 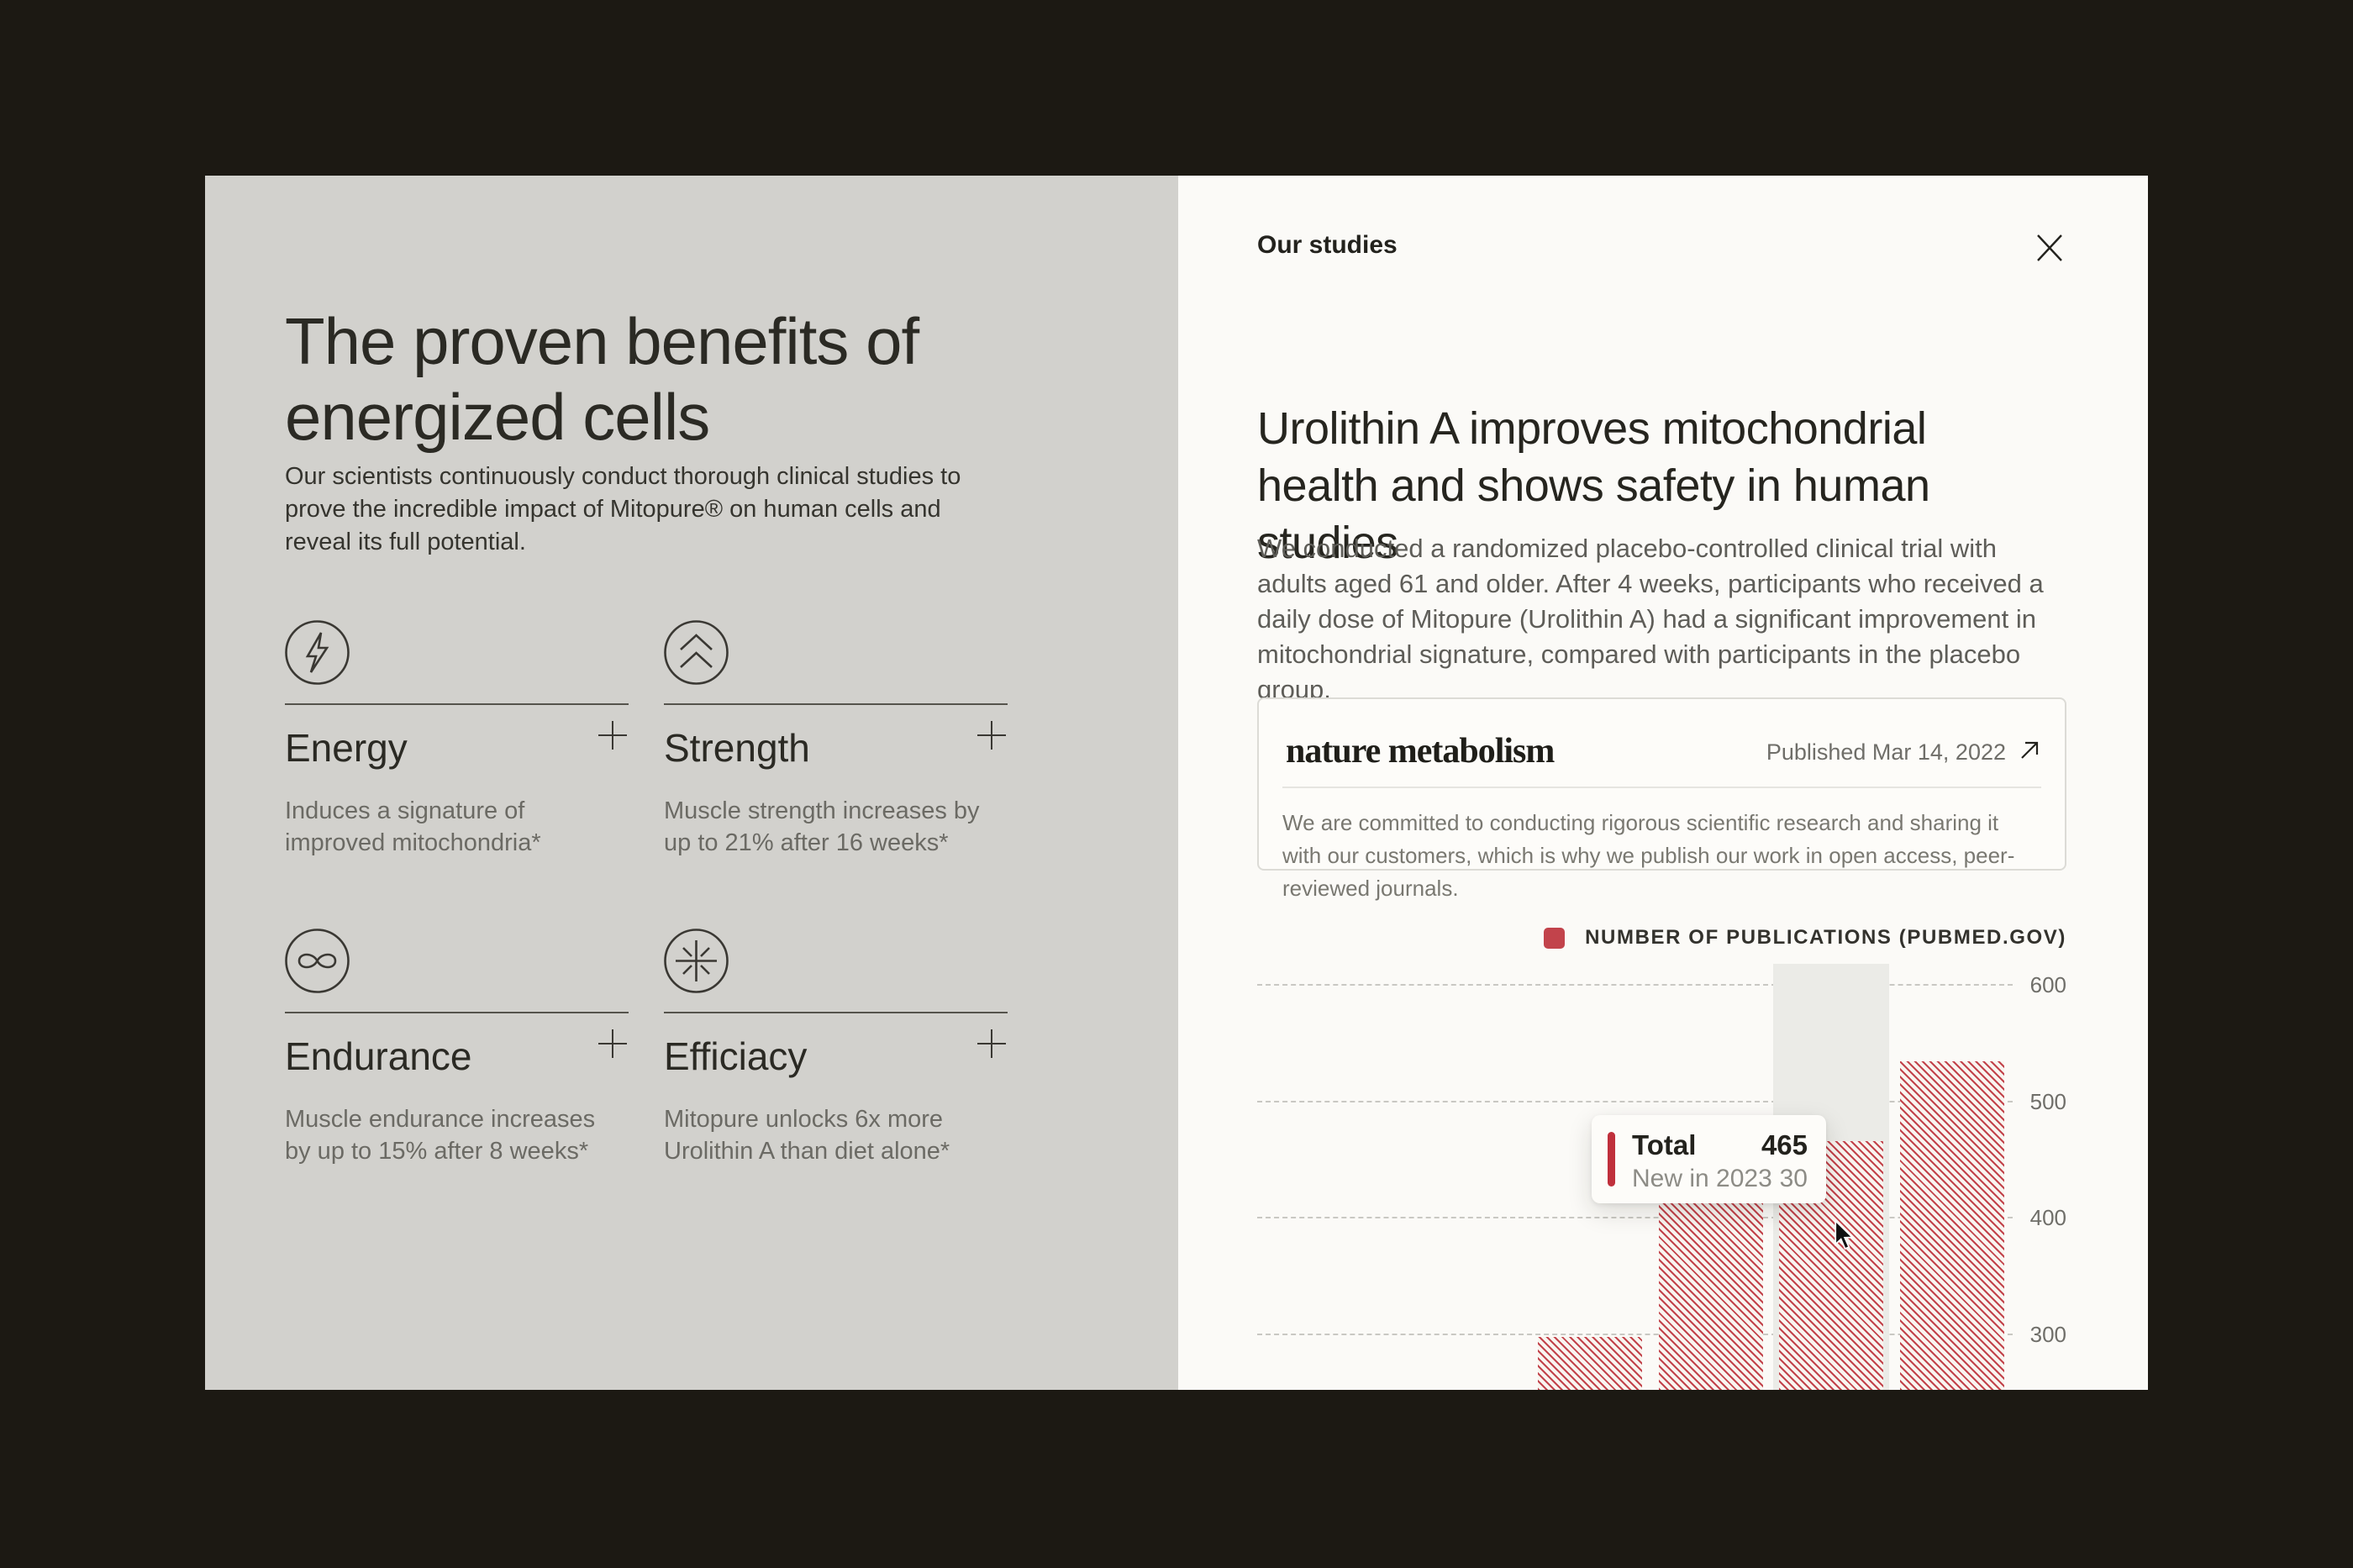 I want to click on legend-swatch, so click(x=1555, y=938).